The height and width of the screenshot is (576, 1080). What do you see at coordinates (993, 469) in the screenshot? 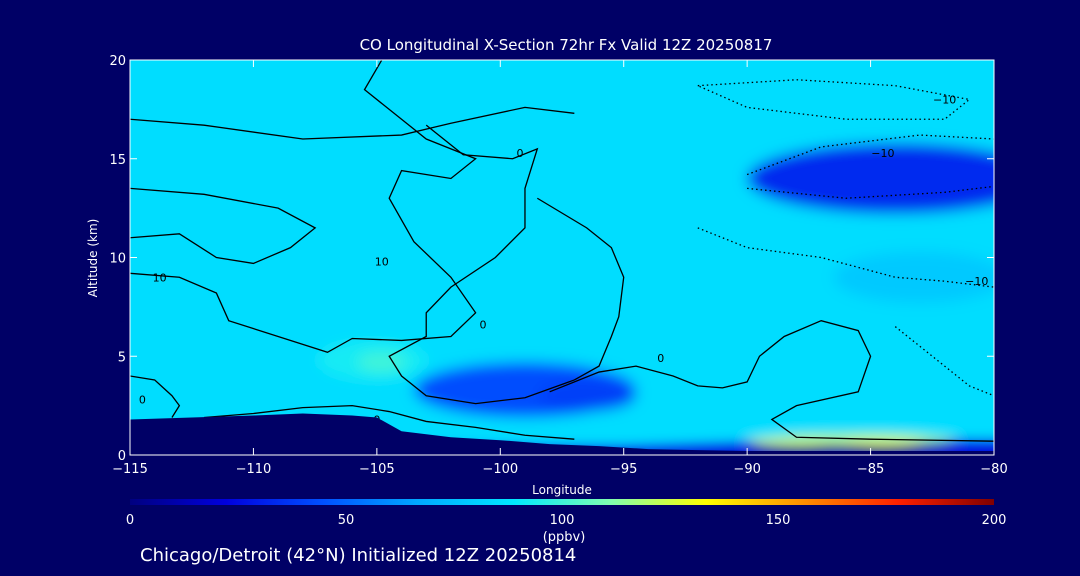
I see `x-tick-label-7: −80` at bounding box center [993, 469].